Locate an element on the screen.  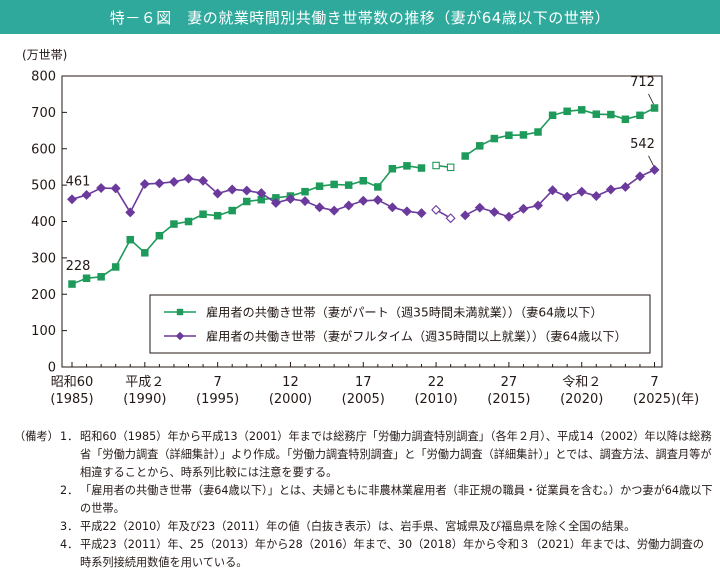
legend-label: 雇用者の共働き世帯（妻がパート（週35時間未満就業））（妻64歳以下） is located at coordinates (404, 312).